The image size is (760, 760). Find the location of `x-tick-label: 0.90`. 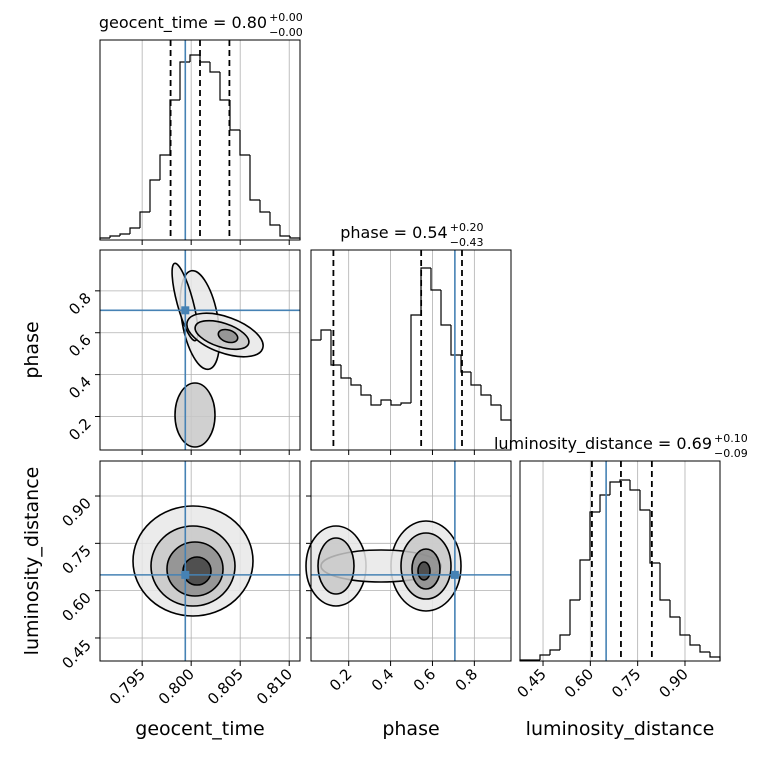

x-tick-label: 0.90 is located at coordinates (673, 683).